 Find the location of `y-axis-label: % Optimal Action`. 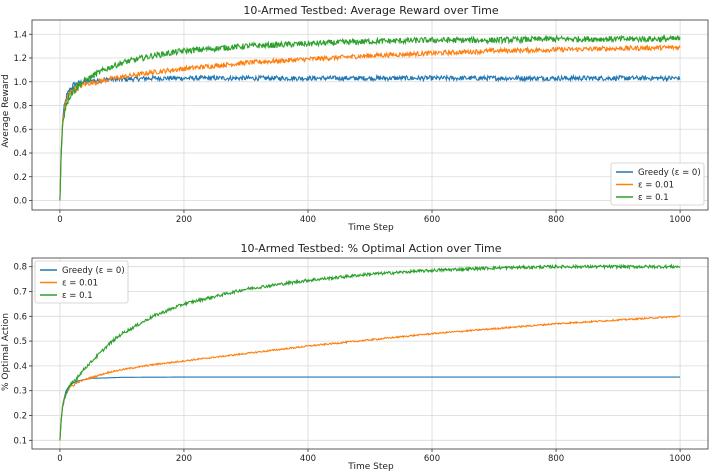

y-axis-label: % Optimal Action is located at coordinates (6, 352).